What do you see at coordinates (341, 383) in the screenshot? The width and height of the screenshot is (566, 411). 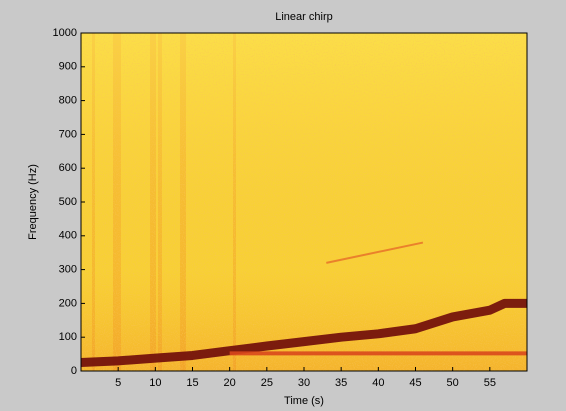 I see `x-tick-label: 35` at bounding box center [341, 383].